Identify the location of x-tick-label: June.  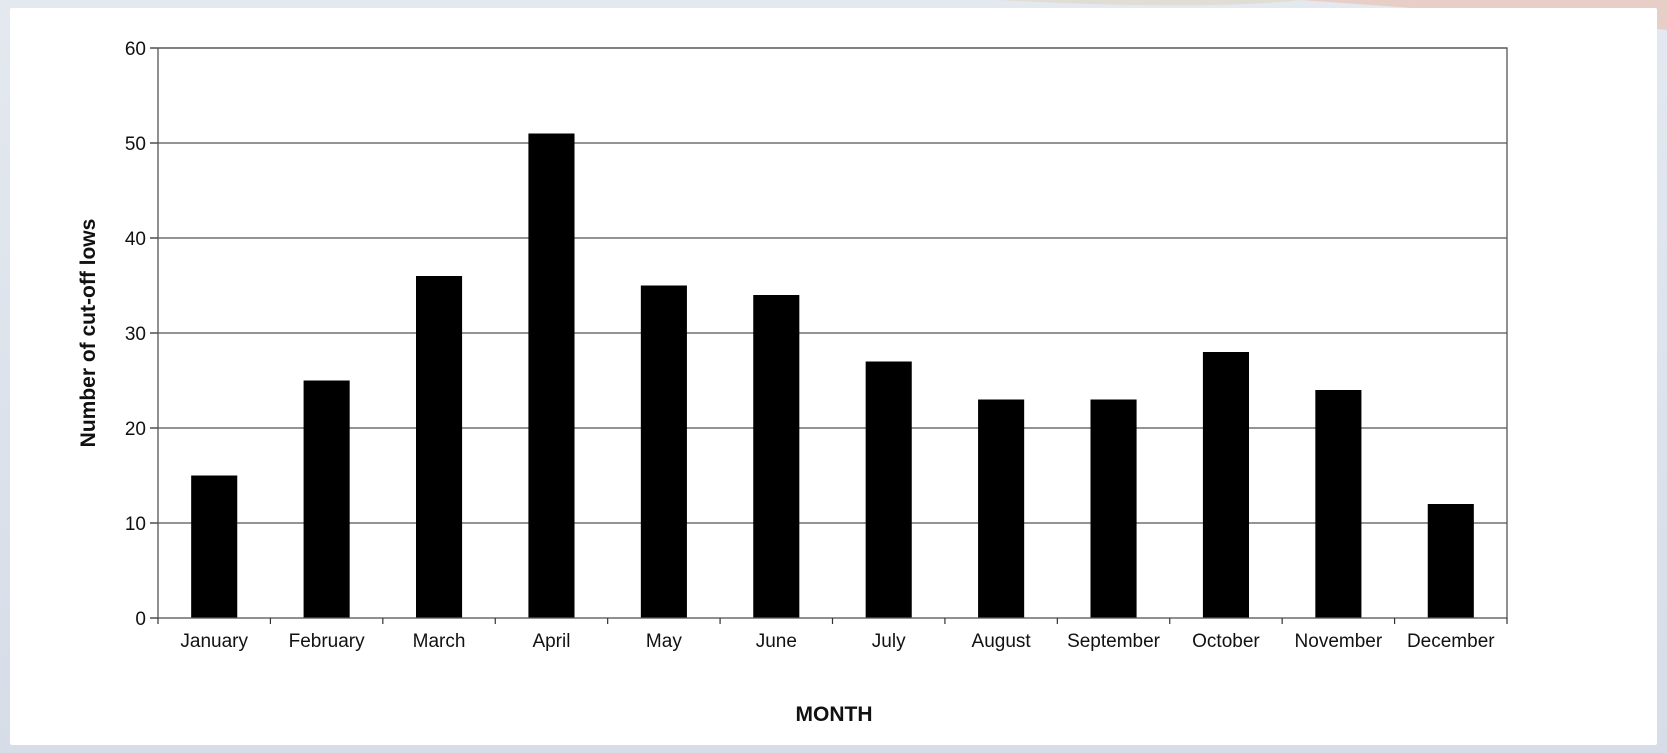
(776, 641).